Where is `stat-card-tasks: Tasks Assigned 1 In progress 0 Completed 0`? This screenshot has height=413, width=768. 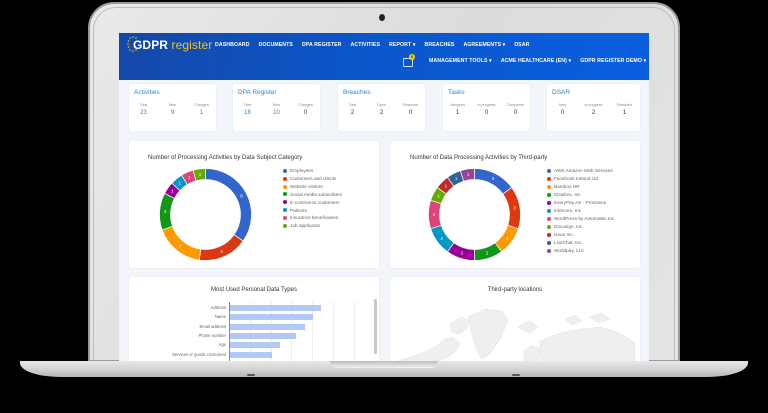 stat-card-tasks: Tasks Assigned 1 In progress 0 Completed 0 is located at coordinates (486, 107).